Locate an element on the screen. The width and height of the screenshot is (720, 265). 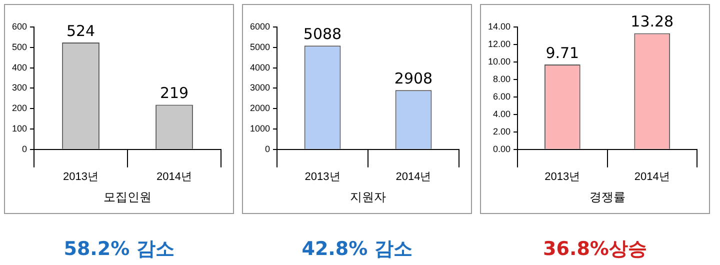
y-tick-label: 0.00 is located at coordinates (501, 149).